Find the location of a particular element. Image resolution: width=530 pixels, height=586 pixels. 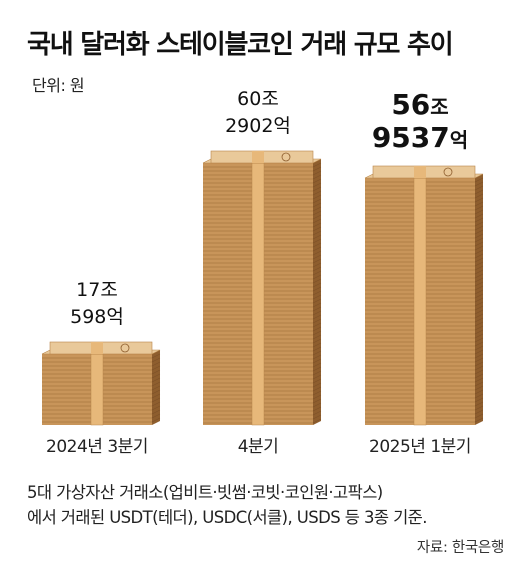

category-label: 2024년 3분기 is located at coordinates (97, 447).